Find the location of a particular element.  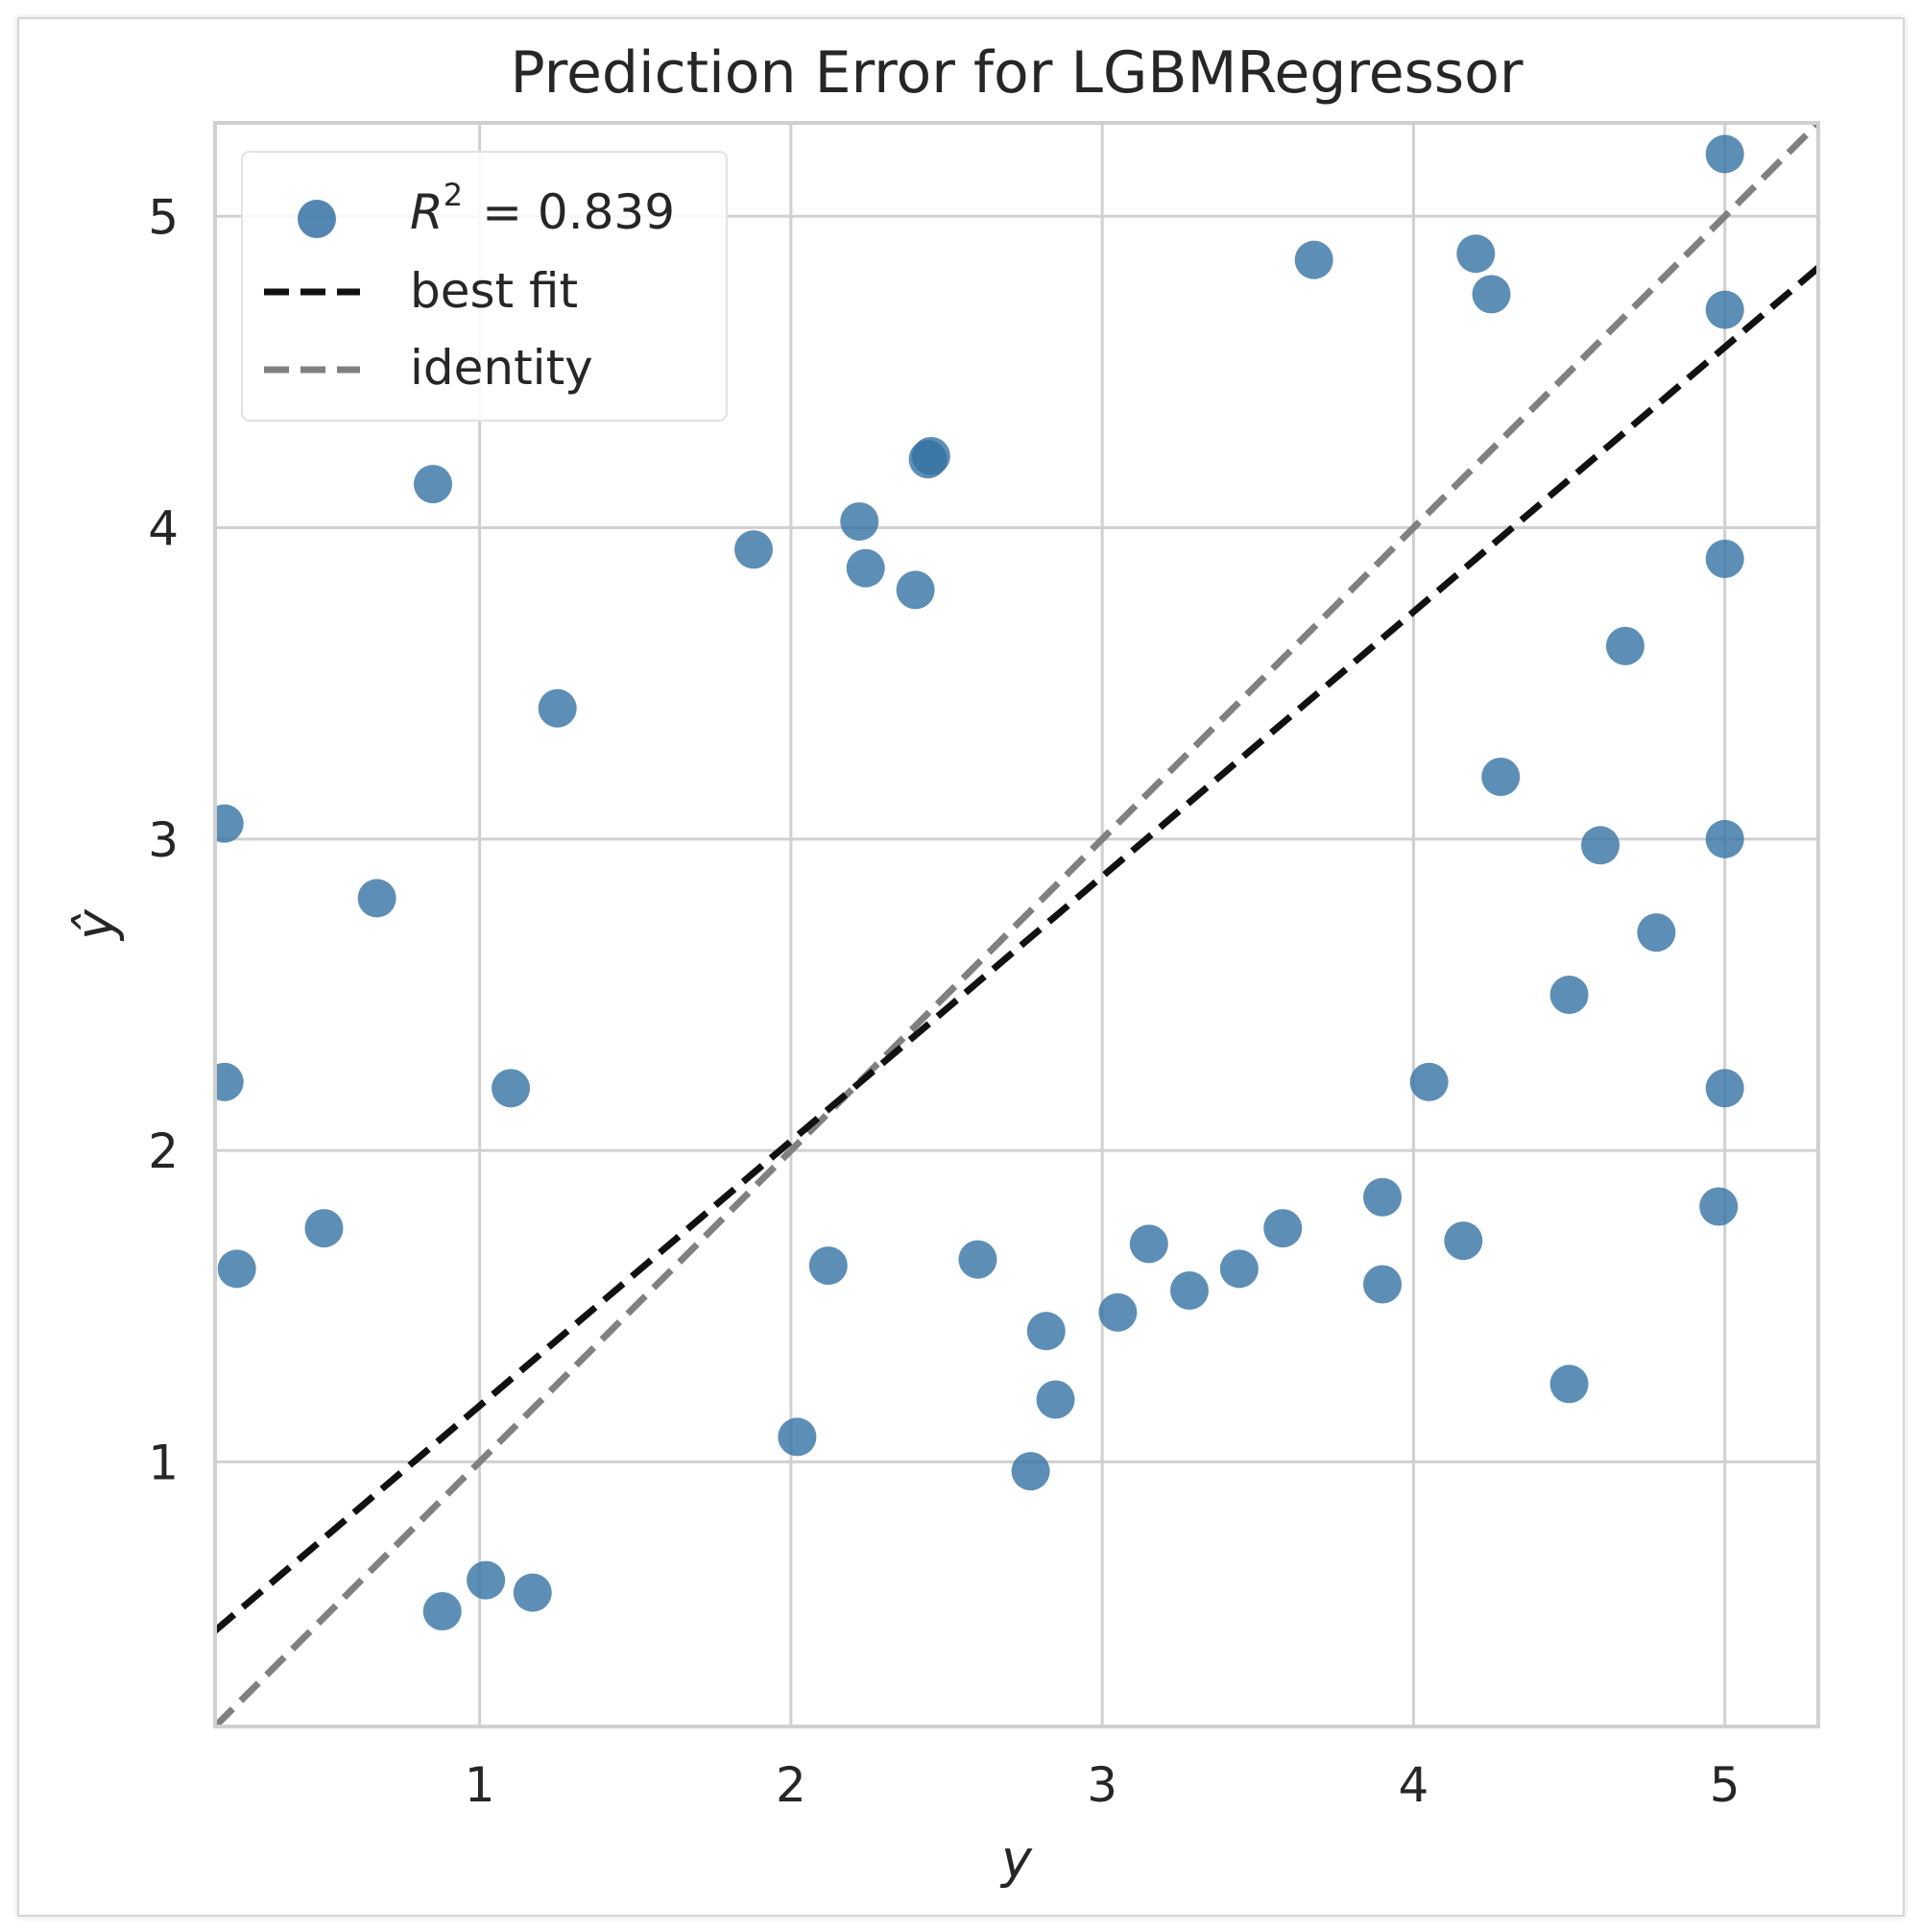

x-tick-label: 5 is located at coordinates (1725, 1785).